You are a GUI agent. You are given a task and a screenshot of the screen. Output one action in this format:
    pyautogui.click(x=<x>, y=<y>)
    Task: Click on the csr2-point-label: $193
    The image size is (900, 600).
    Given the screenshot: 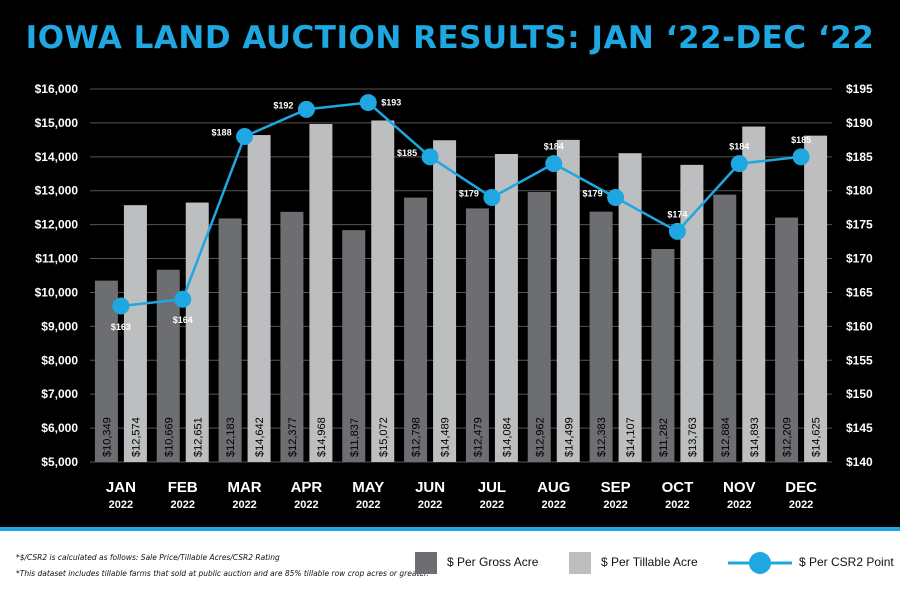 What is the action you would take?
    pyautogui.click(x=391, y=103)
    